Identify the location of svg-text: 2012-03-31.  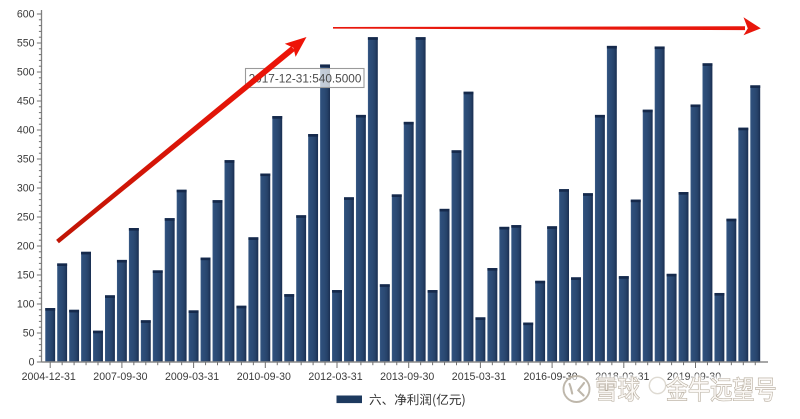
(335, 377).